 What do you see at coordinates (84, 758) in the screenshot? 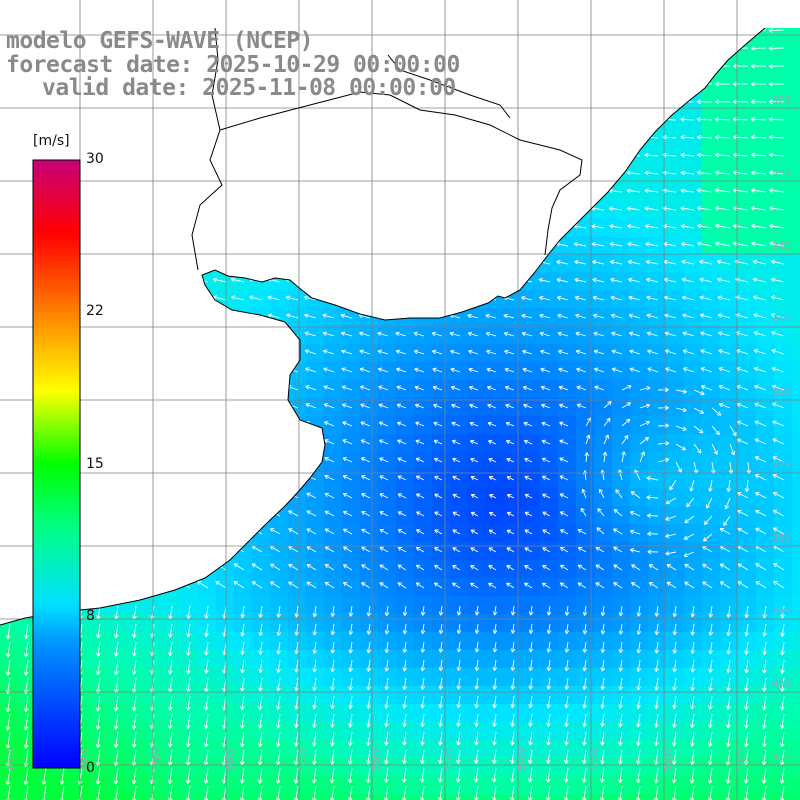
I see `lon-label: 60W` at bounding box center [84, 758].